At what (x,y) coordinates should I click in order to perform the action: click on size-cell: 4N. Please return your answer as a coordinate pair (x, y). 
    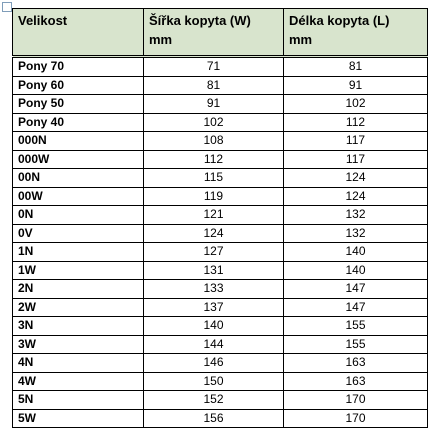
    Looking at the image, I should click on (78, 363).